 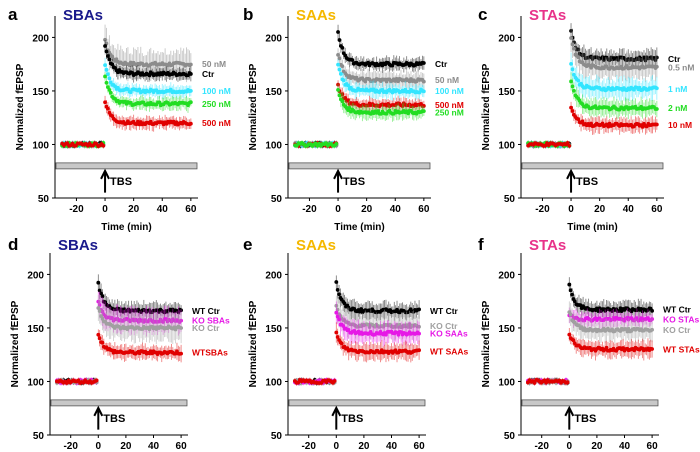 What do you see at coordinates (590, 403) in the screenshot?
I see `stimulus-bar` at bounding box center [590, 403].